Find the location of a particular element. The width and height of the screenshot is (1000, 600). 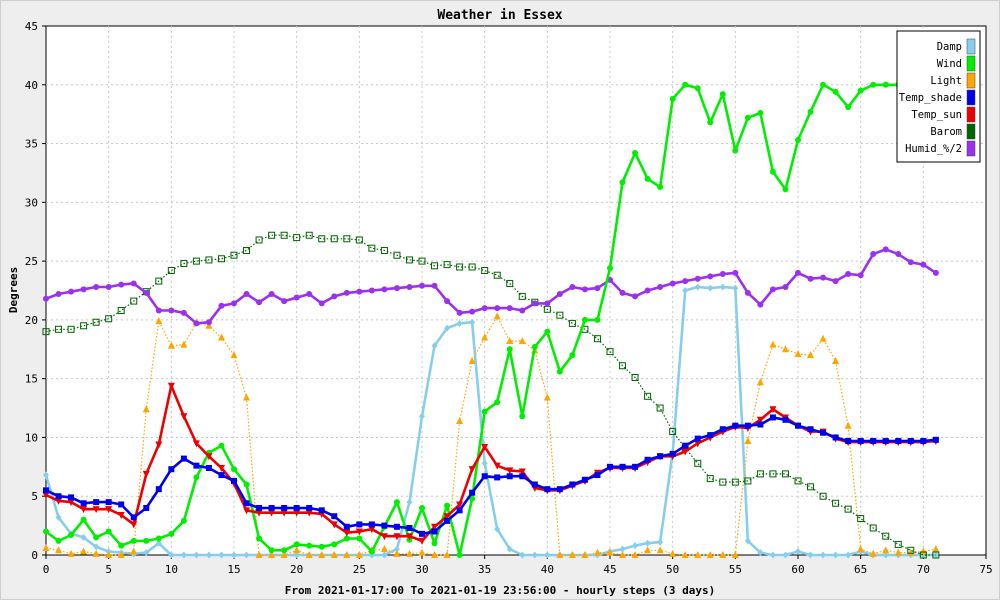

legend-label-humid-2: Humid_%/2 is located at coordinates (933, 149).